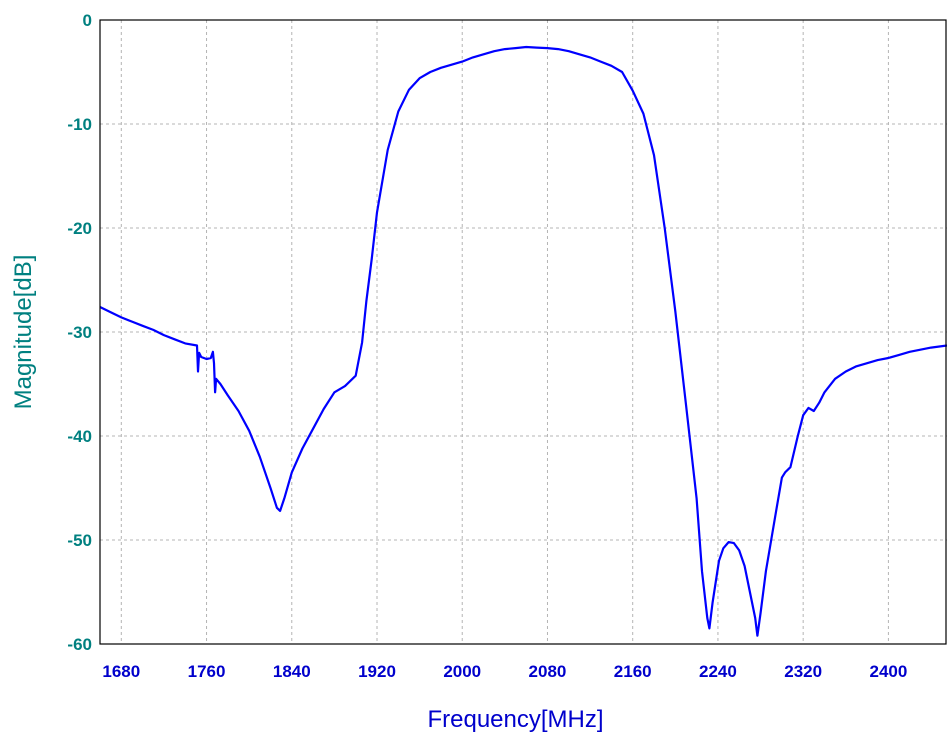  What do you see at coordinates (548, 671) in the screenshot?
I see `x-tick-label: 2080` at bounding box center [548, 671].